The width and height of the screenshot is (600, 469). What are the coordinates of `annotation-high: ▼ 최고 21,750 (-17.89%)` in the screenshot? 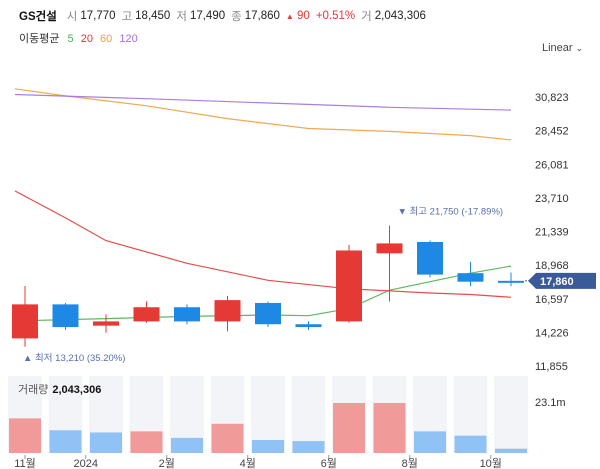 It's located at (451, 212).